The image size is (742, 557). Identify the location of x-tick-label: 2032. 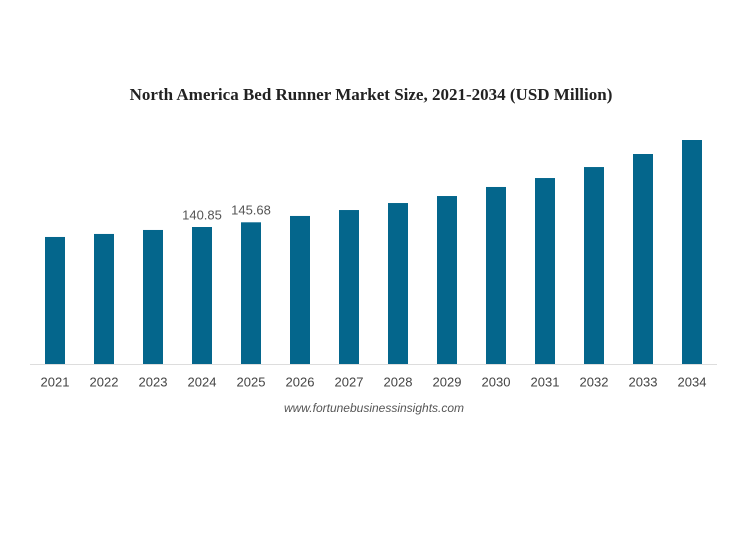
(594, 381).